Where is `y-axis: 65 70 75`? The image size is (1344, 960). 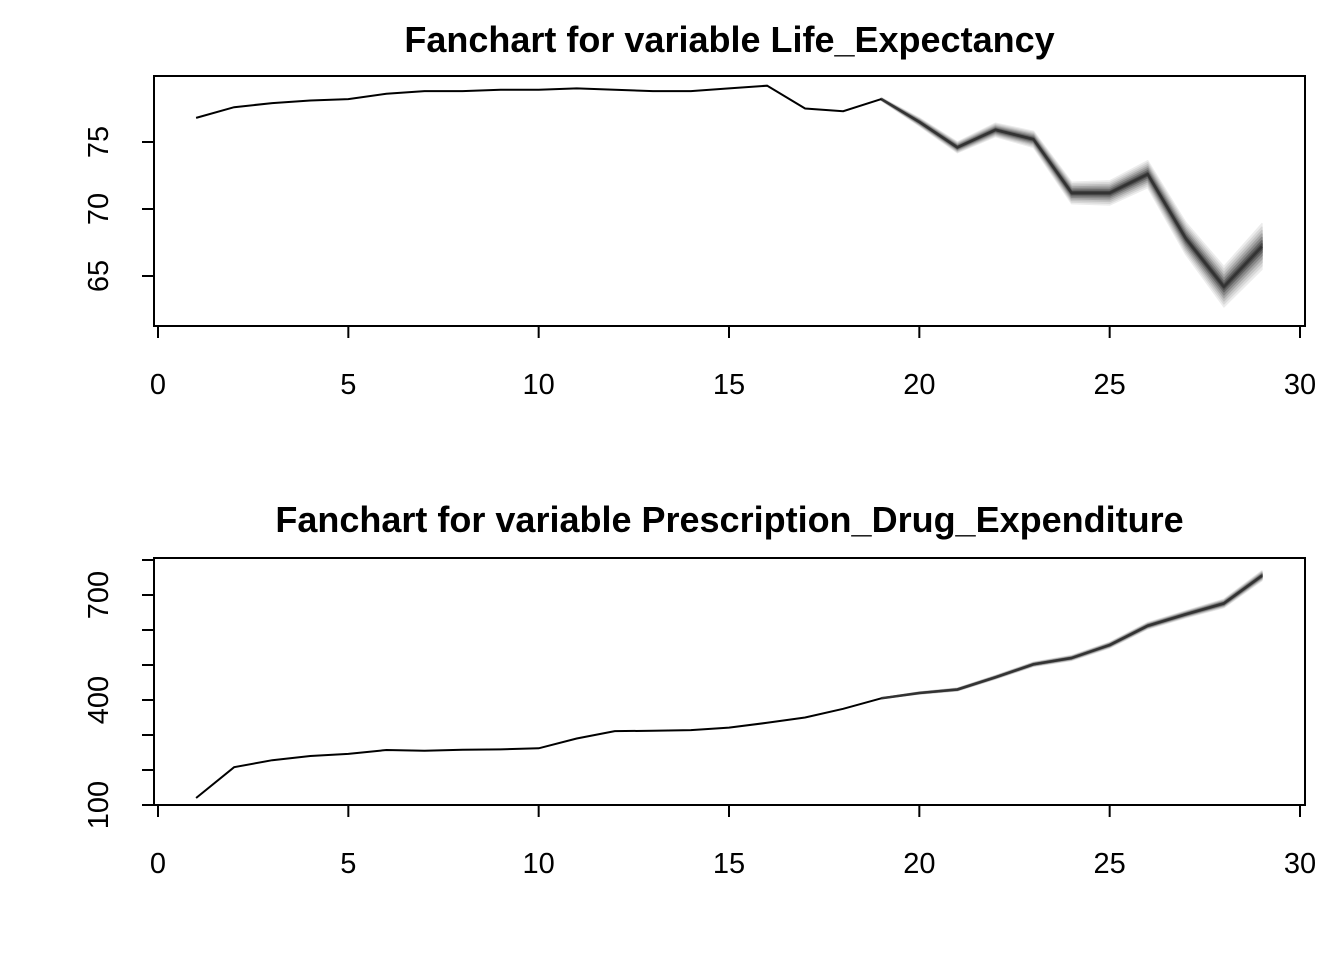 y-axis: 65 70 75 is located at coordinates (119, 209).